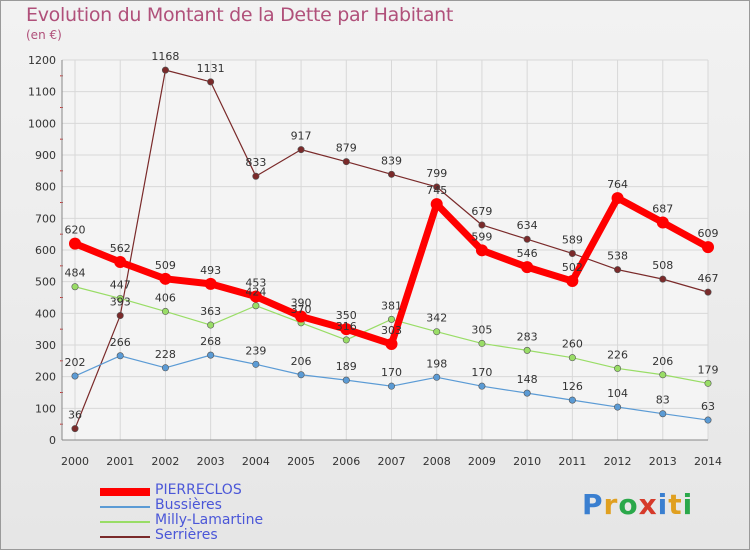  I want to click on data-label: 104, so click(617, 393).